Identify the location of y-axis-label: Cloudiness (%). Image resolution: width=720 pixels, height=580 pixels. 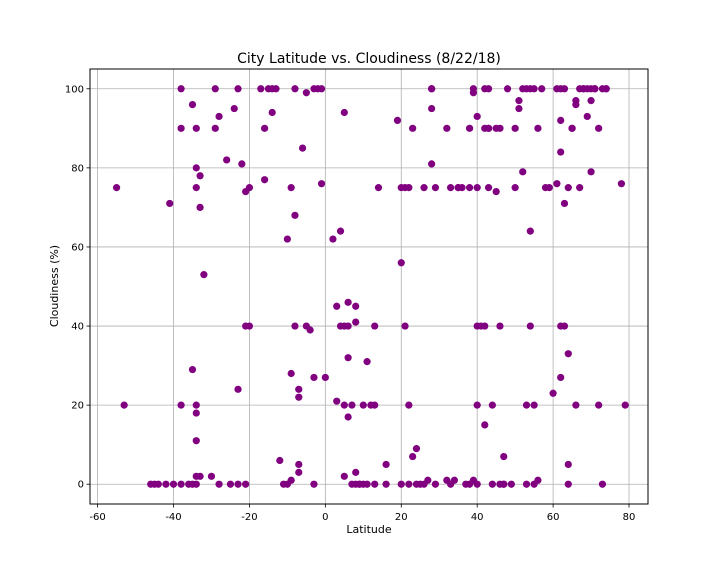
(54, 286).